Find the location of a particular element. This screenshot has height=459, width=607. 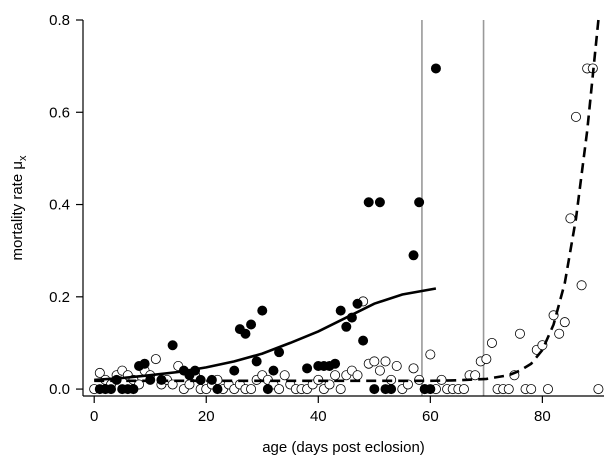

y-tick-label: 0.0 is located at coordinates (59, 389).